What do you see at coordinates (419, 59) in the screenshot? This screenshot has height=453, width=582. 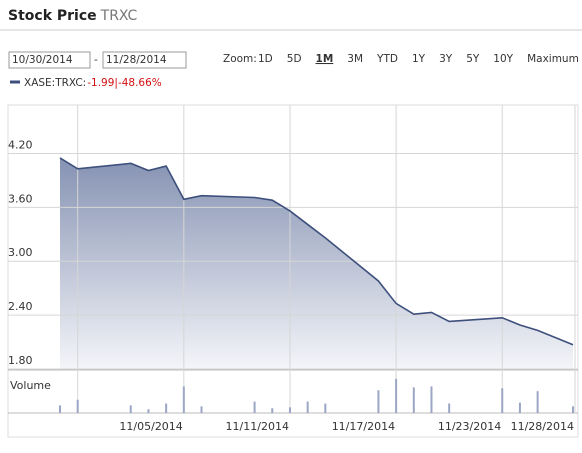 I see `zoom-option: 1Y` at bounding box center [419, 59].